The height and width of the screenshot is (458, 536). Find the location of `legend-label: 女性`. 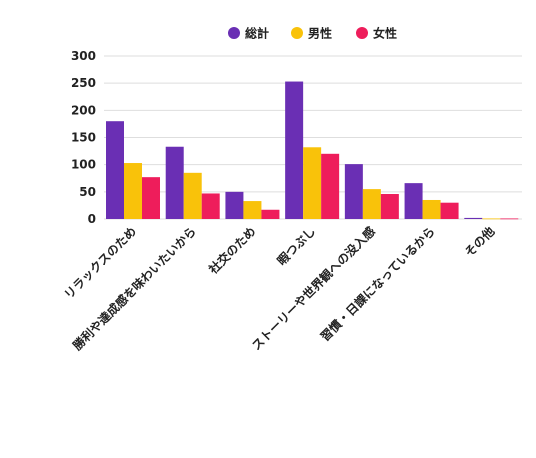

legend-label: 女性 is located at coordinates (385, 33).